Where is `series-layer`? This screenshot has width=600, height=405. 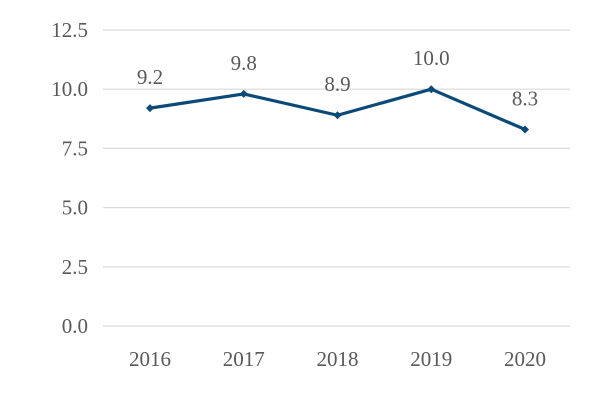 series-layer is located at coordinates (337, 109).